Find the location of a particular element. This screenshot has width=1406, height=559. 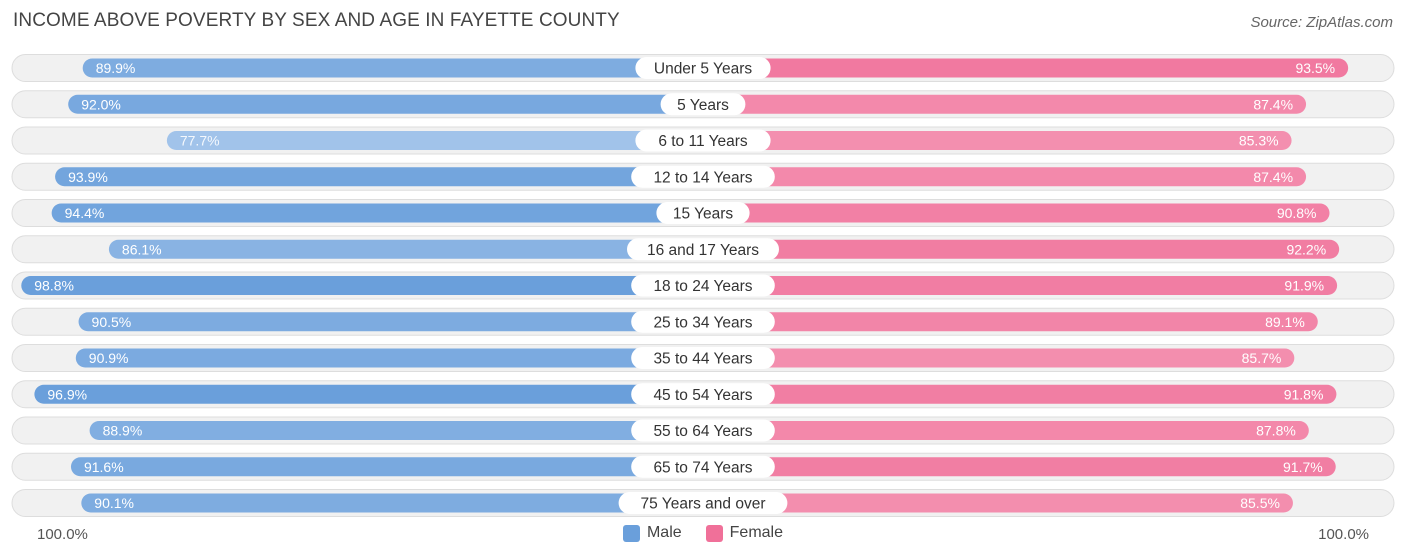

category-label: 5 Years is located at coordinates (703, 105).